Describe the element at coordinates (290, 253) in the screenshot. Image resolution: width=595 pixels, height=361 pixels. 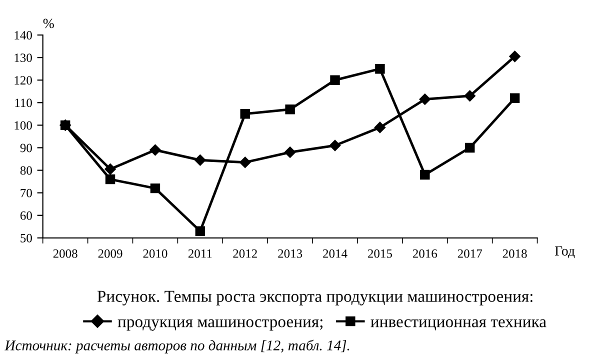
I see `x-tick-label: 2013` at that location.